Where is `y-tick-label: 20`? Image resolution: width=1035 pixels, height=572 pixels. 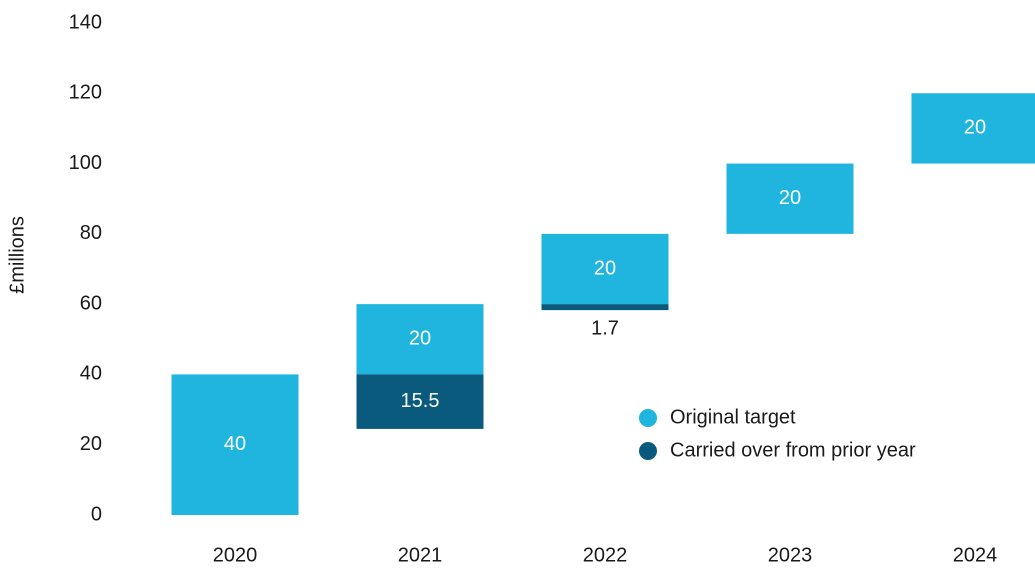 y-tick-label: 20 is located at coordinates (91, 444).